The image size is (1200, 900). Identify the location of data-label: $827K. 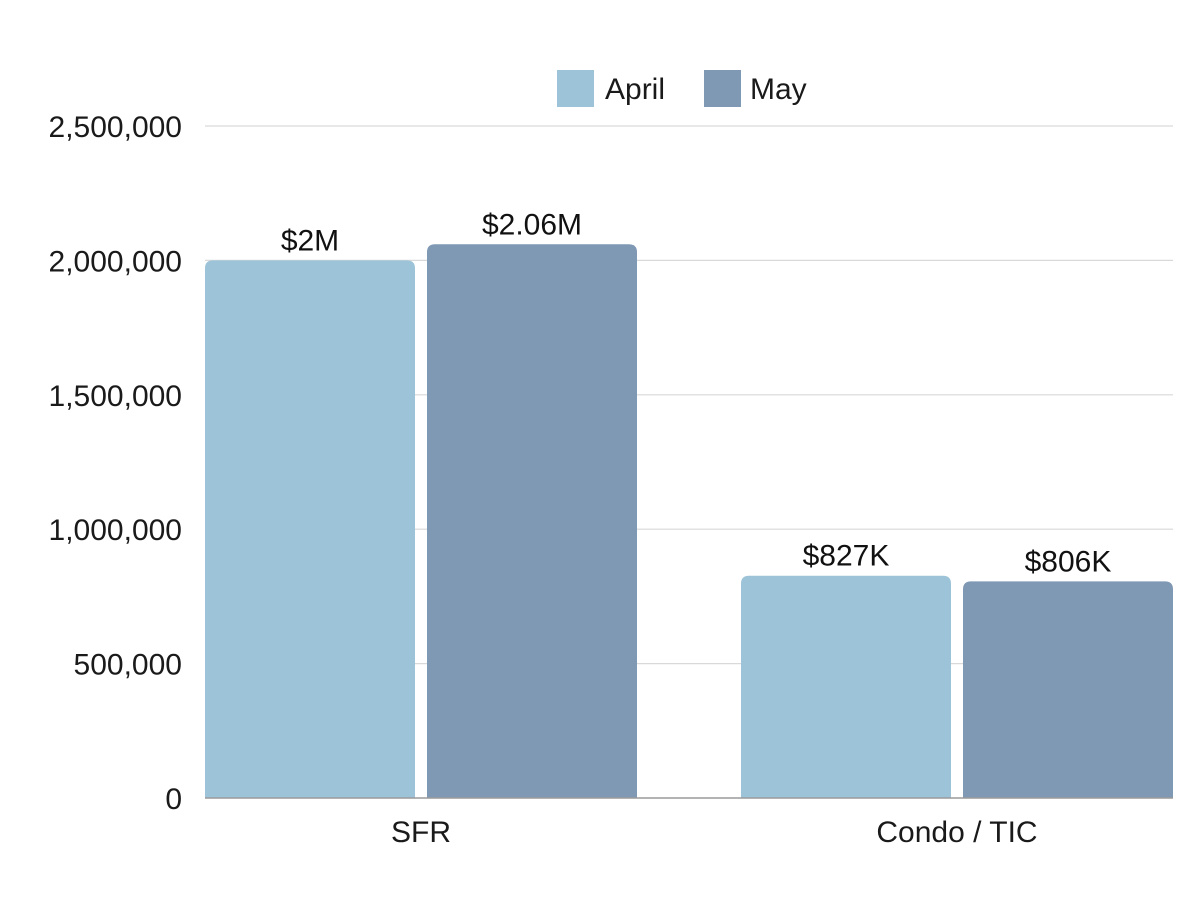
(846, 556).